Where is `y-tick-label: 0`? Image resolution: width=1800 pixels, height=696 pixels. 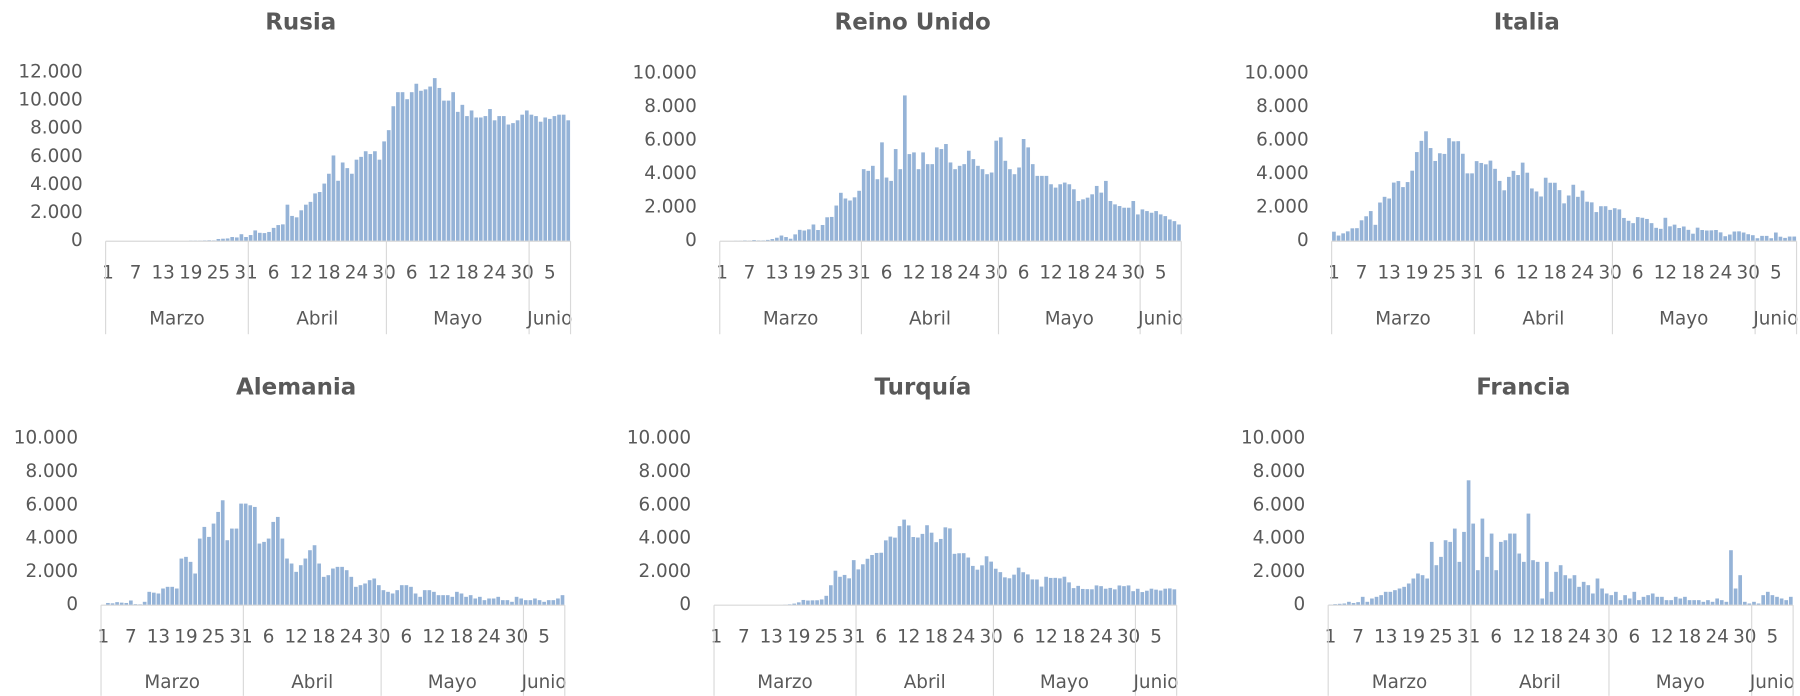 y-tick-label: 0 is located at coordinates (685, 604).